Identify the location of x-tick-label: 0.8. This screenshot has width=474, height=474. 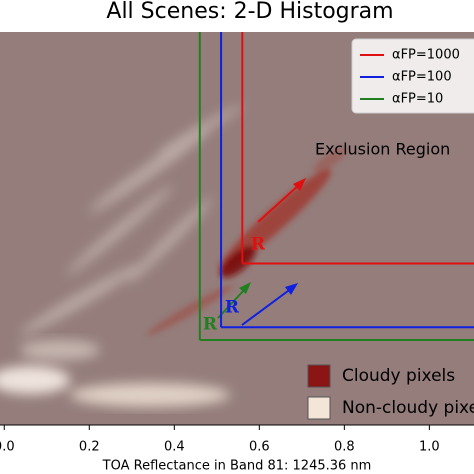
(344, 447).